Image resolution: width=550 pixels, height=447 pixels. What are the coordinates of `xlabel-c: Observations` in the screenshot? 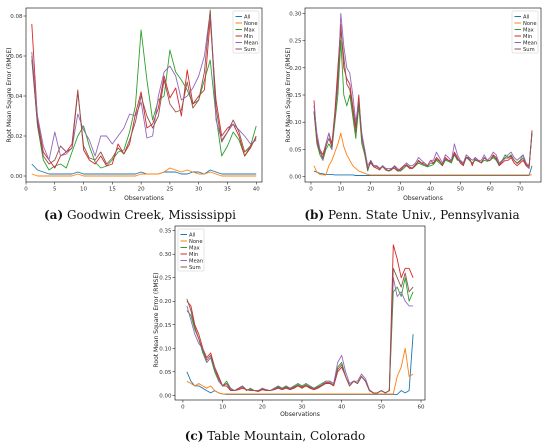 It's located at (300, 414).